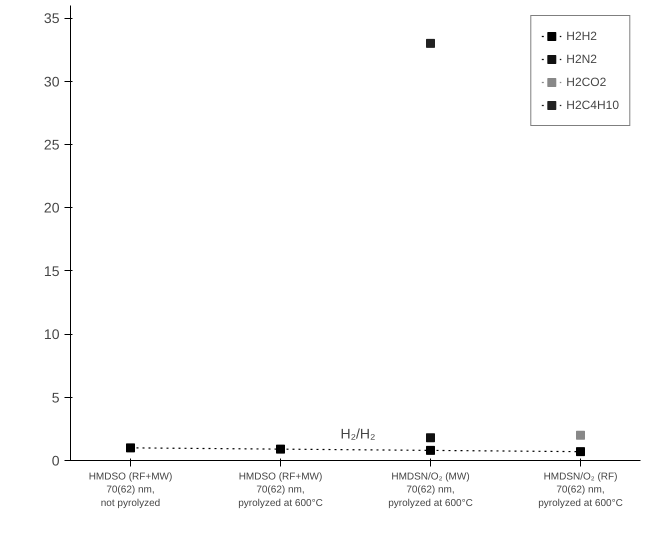  I want to click on y-tick-label: 10, so click(52, 334).